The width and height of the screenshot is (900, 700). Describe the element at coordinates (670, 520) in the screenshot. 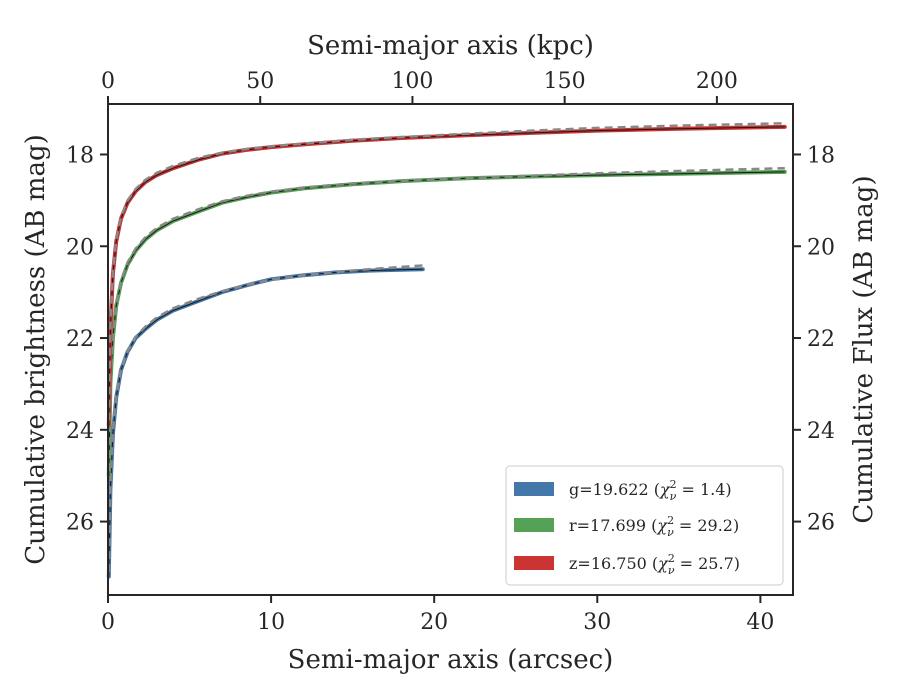

I see `legend-entry-r-sup: 2` at that location.